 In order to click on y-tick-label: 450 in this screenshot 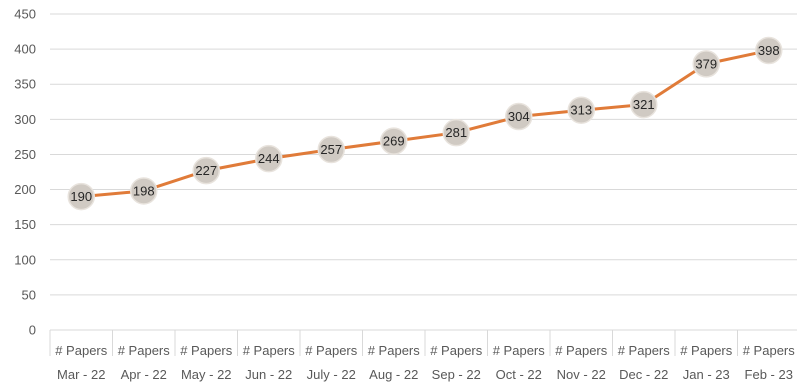, I will do `click(25, 14)`.